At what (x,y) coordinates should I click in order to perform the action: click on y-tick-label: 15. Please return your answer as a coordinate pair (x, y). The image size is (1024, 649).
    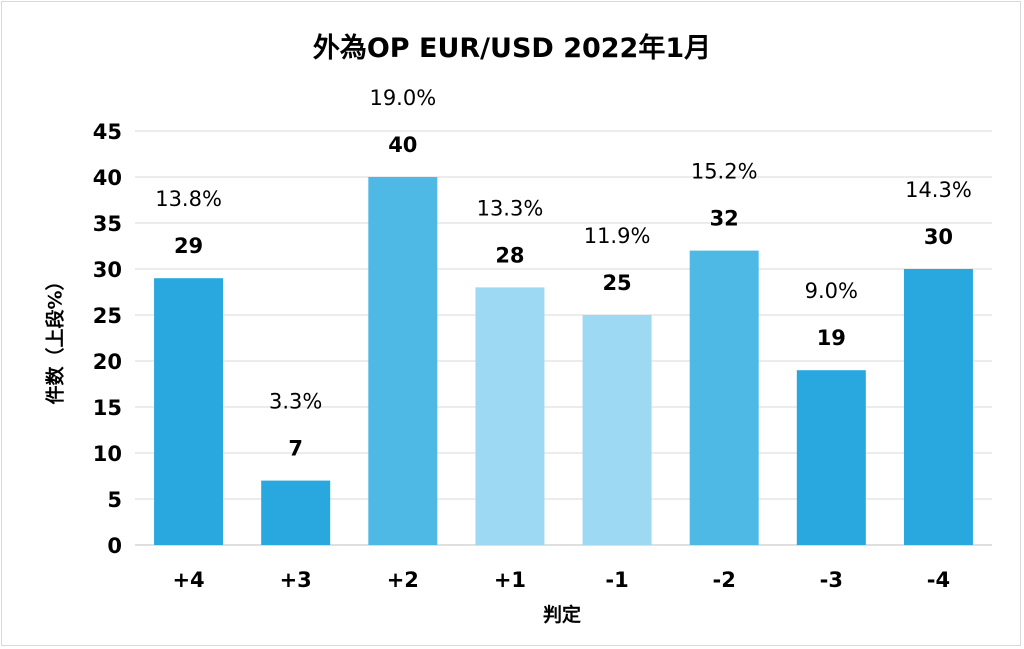
    Looking at the image, I should click on (107, 408).